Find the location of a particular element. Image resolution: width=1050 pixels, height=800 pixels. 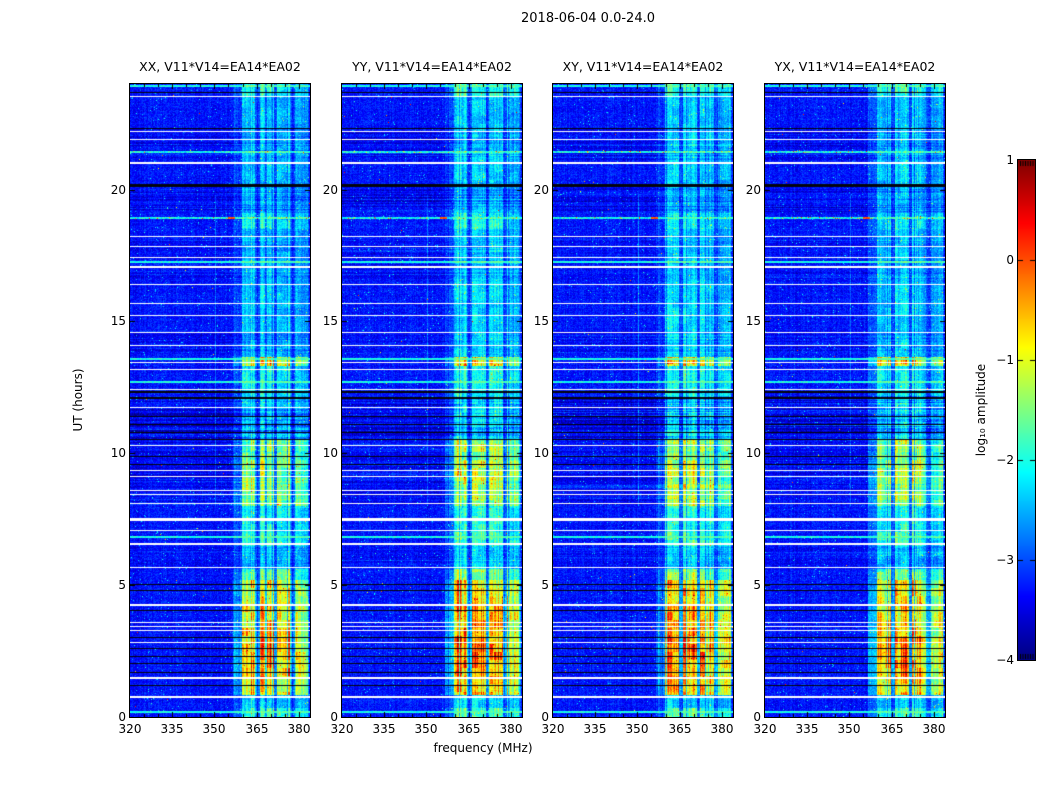

colorbar-tick-label: −4 is located at coordinates (1005, 660).